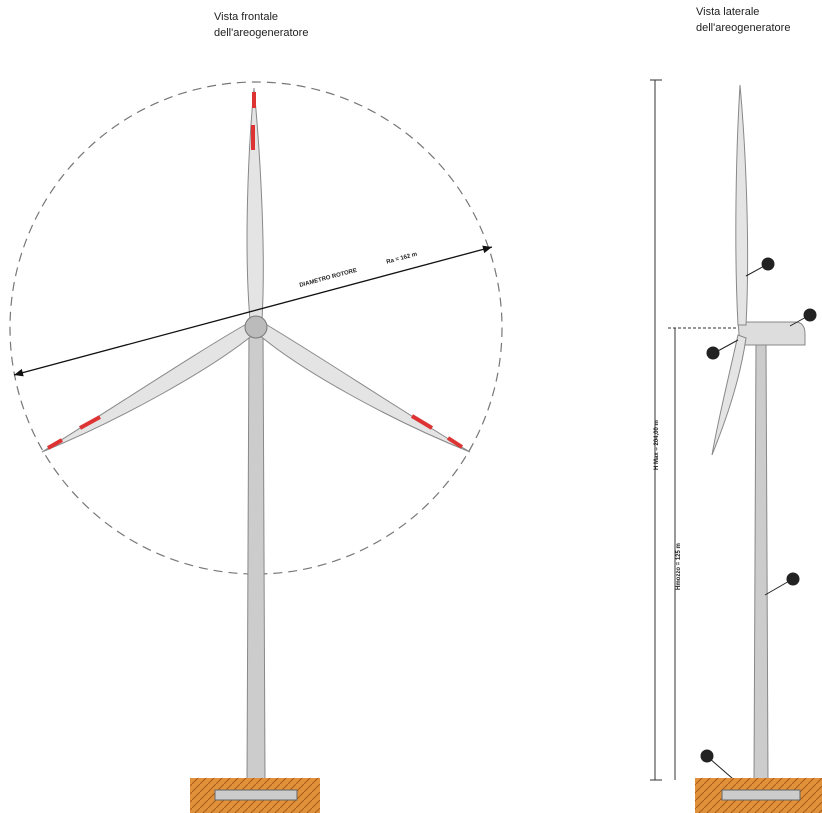 The height and width of the screenshot is (813, 822). I want to click on side-title: Vista laterale, so click(727, 12).